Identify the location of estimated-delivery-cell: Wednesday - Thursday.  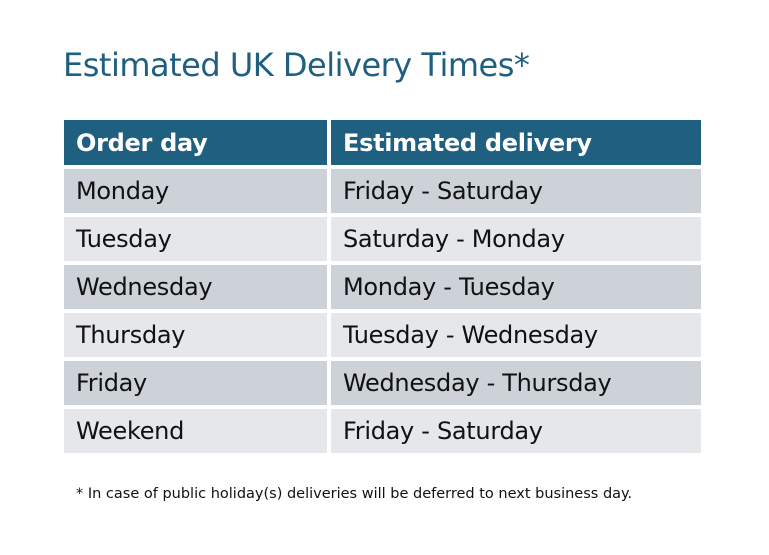
(516, 383).